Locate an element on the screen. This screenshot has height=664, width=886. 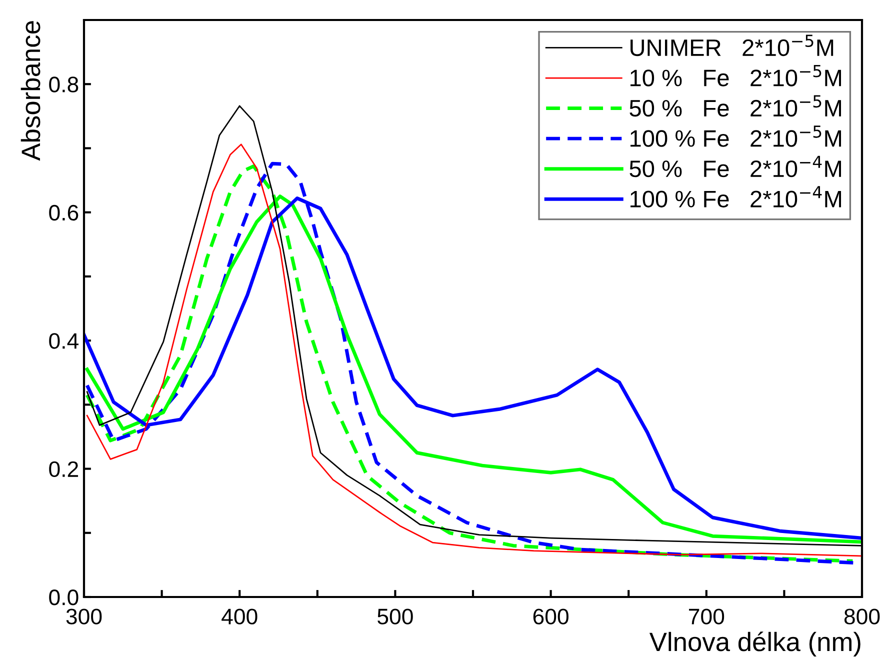
x-tick-label: 300 is located at coordinates (84, 616).